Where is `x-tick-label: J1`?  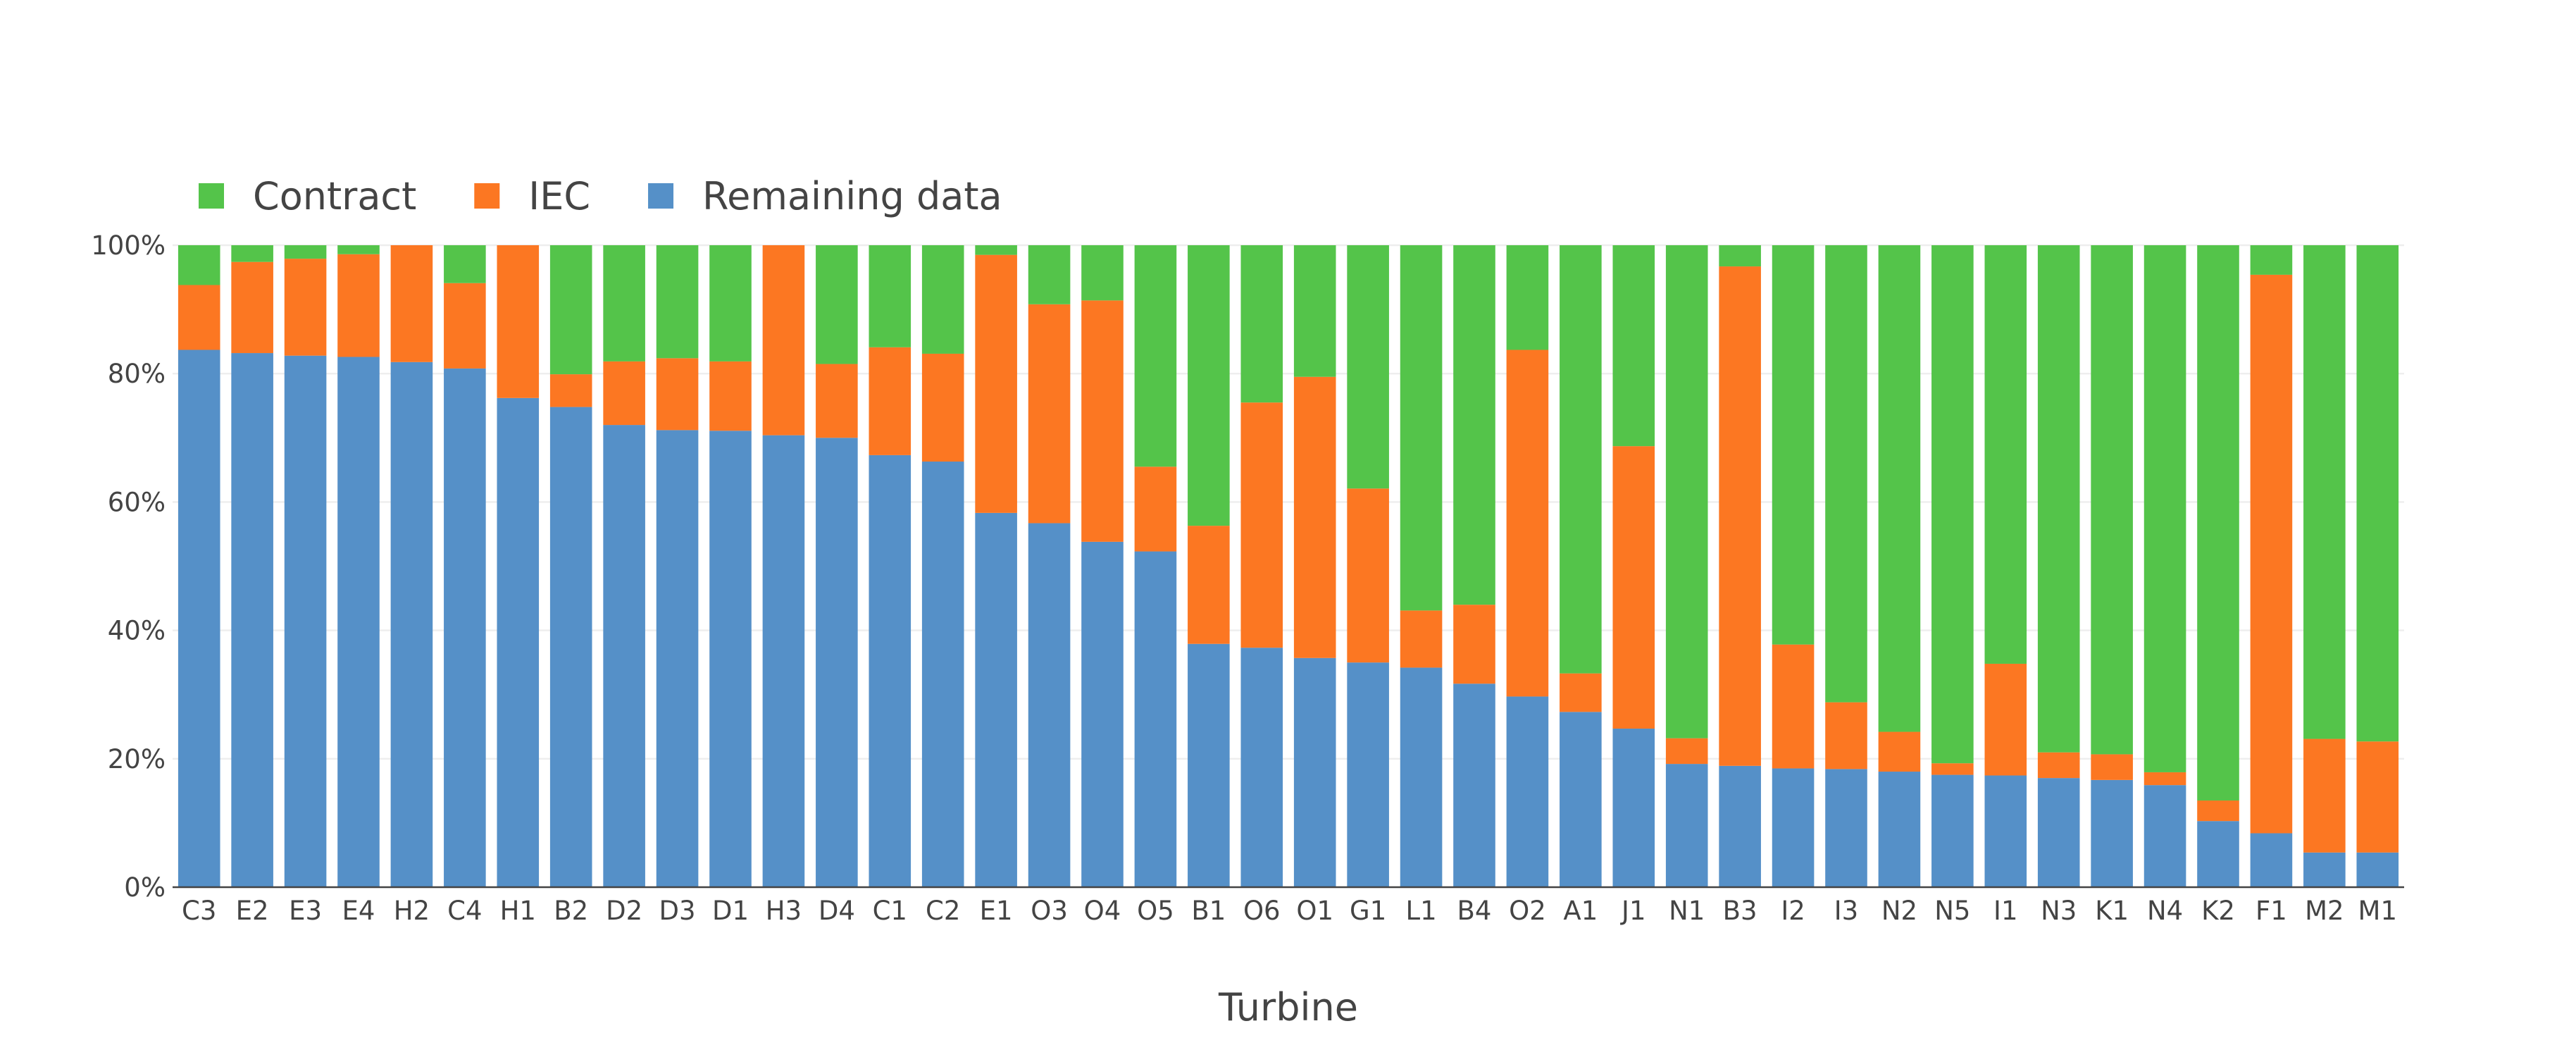 x-tick-label: J1 is located at coordinates (1632, 911).